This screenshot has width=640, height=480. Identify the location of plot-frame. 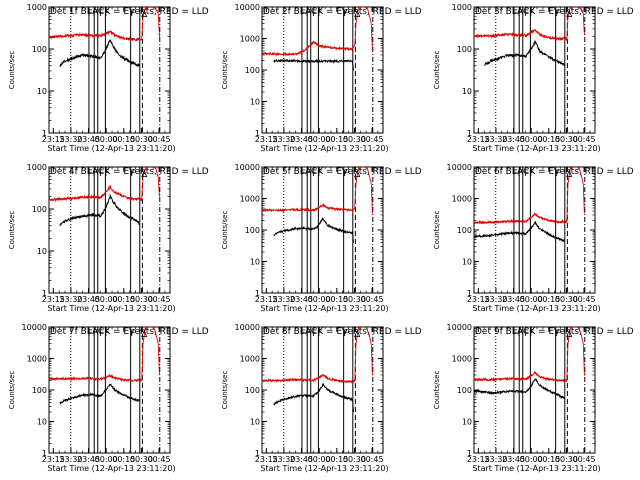
(109, 230).